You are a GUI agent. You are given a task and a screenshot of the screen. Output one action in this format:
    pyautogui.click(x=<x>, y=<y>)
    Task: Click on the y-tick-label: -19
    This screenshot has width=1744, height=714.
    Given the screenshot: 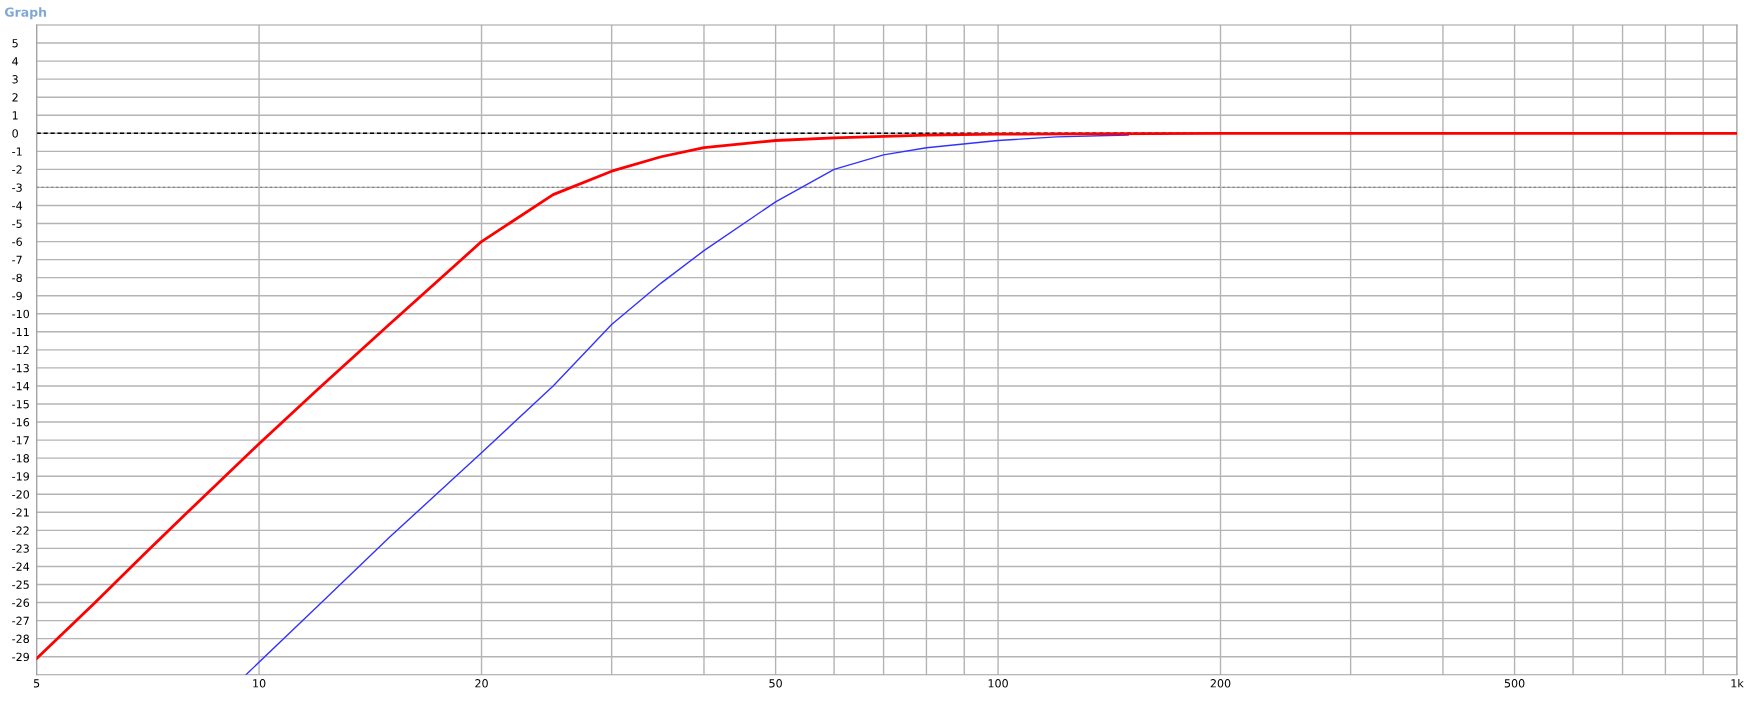 What is the action you would take?
    pyautogui.click(x=20, y=476)
    